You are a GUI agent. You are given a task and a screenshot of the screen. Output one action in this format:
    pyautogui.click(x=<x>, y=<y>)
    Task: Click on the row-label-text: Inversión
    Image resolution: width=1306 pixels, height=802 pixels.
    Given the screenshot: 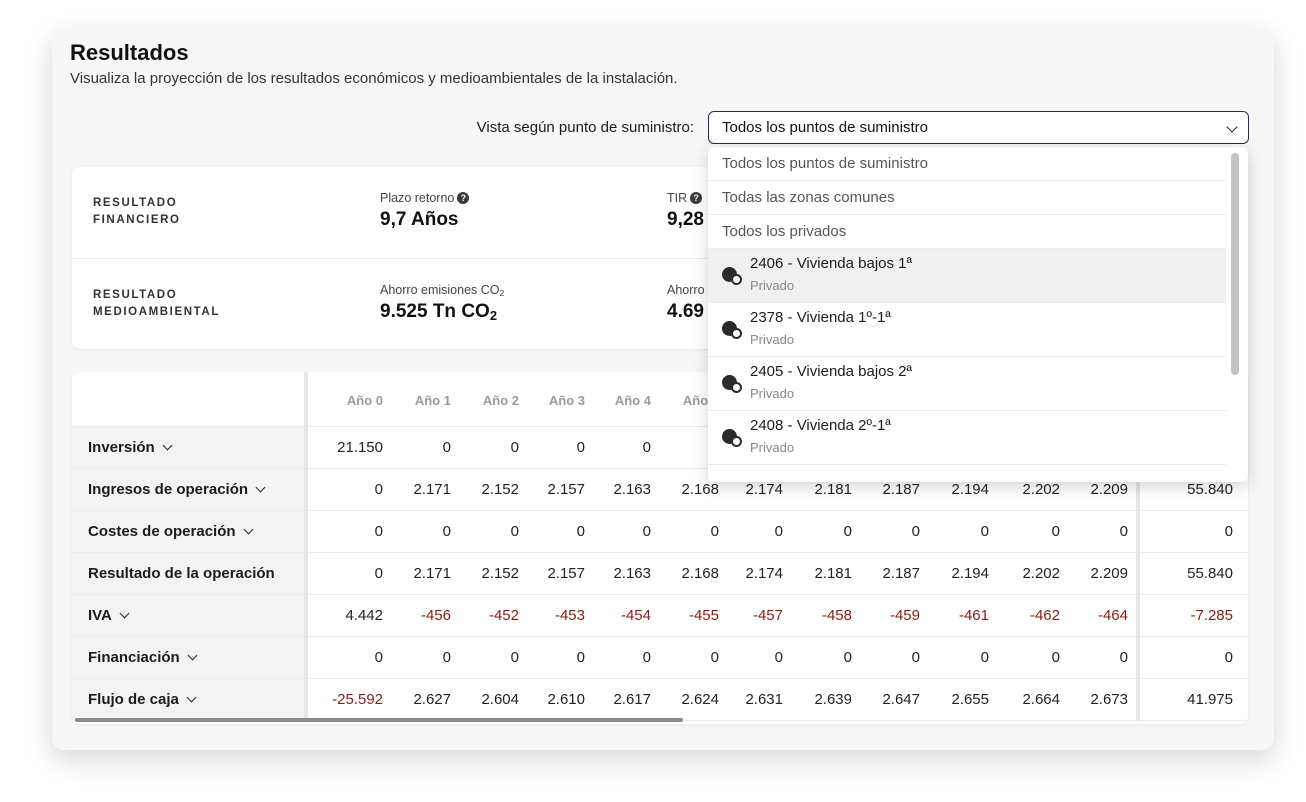 What is the action you would take?
    pyautogui.click(x=121, y=447)
    